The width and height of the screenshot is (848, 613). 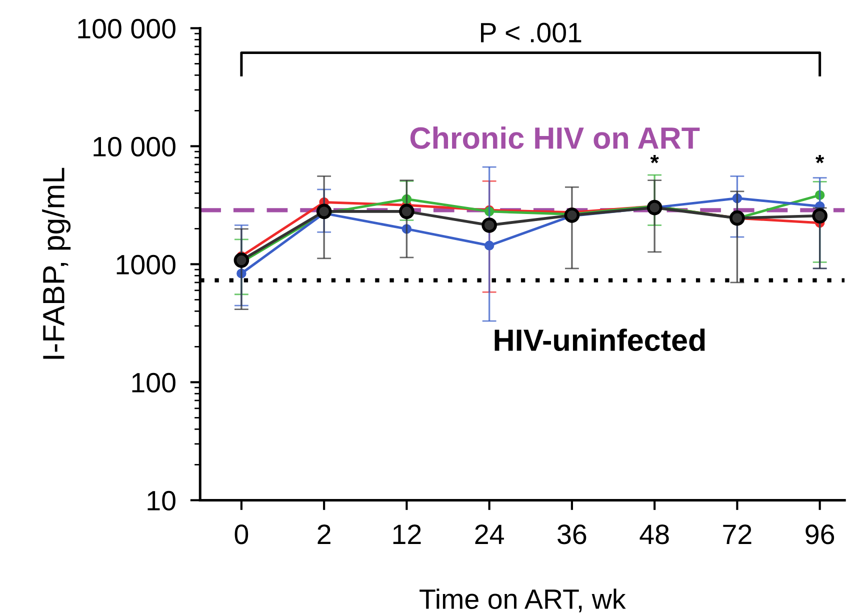 What do you see at coordinates (572, 534) in the screenshot?
I see `x-tick-label: 36` at bounding box center [572, 534].